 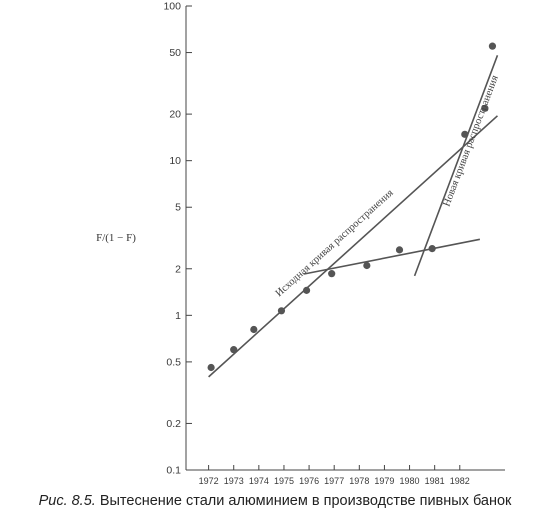 I want to click on y-tick-label: 100, so click(x=172, y=7).